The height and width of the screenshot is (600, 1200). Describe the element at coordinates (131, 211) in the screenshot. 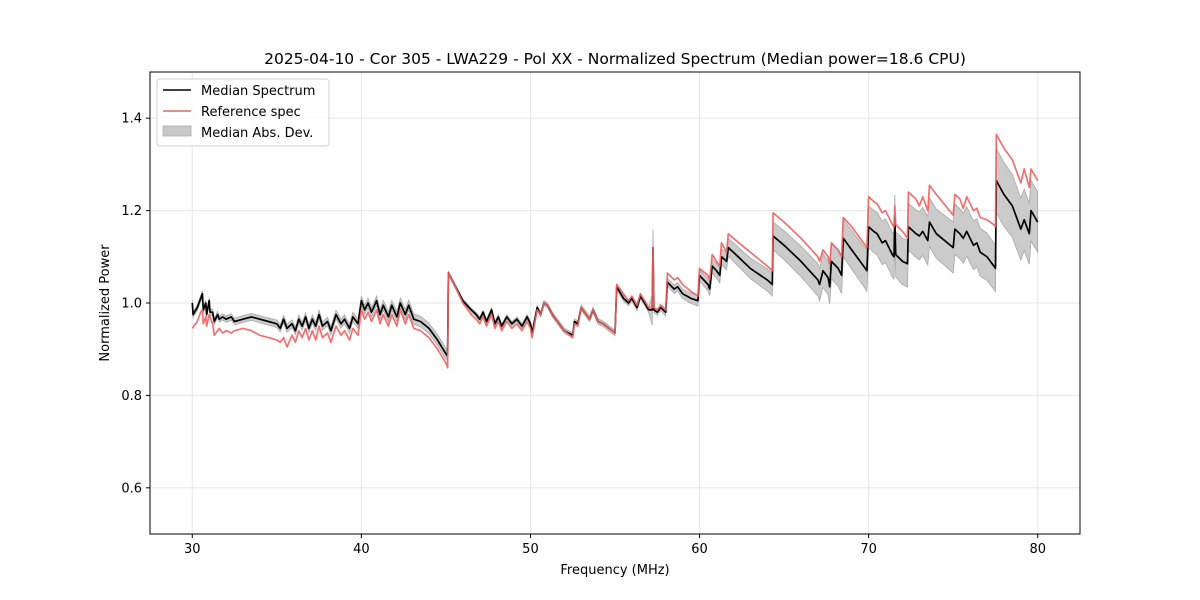

I see `y-tick-label: 1.2` at that location.